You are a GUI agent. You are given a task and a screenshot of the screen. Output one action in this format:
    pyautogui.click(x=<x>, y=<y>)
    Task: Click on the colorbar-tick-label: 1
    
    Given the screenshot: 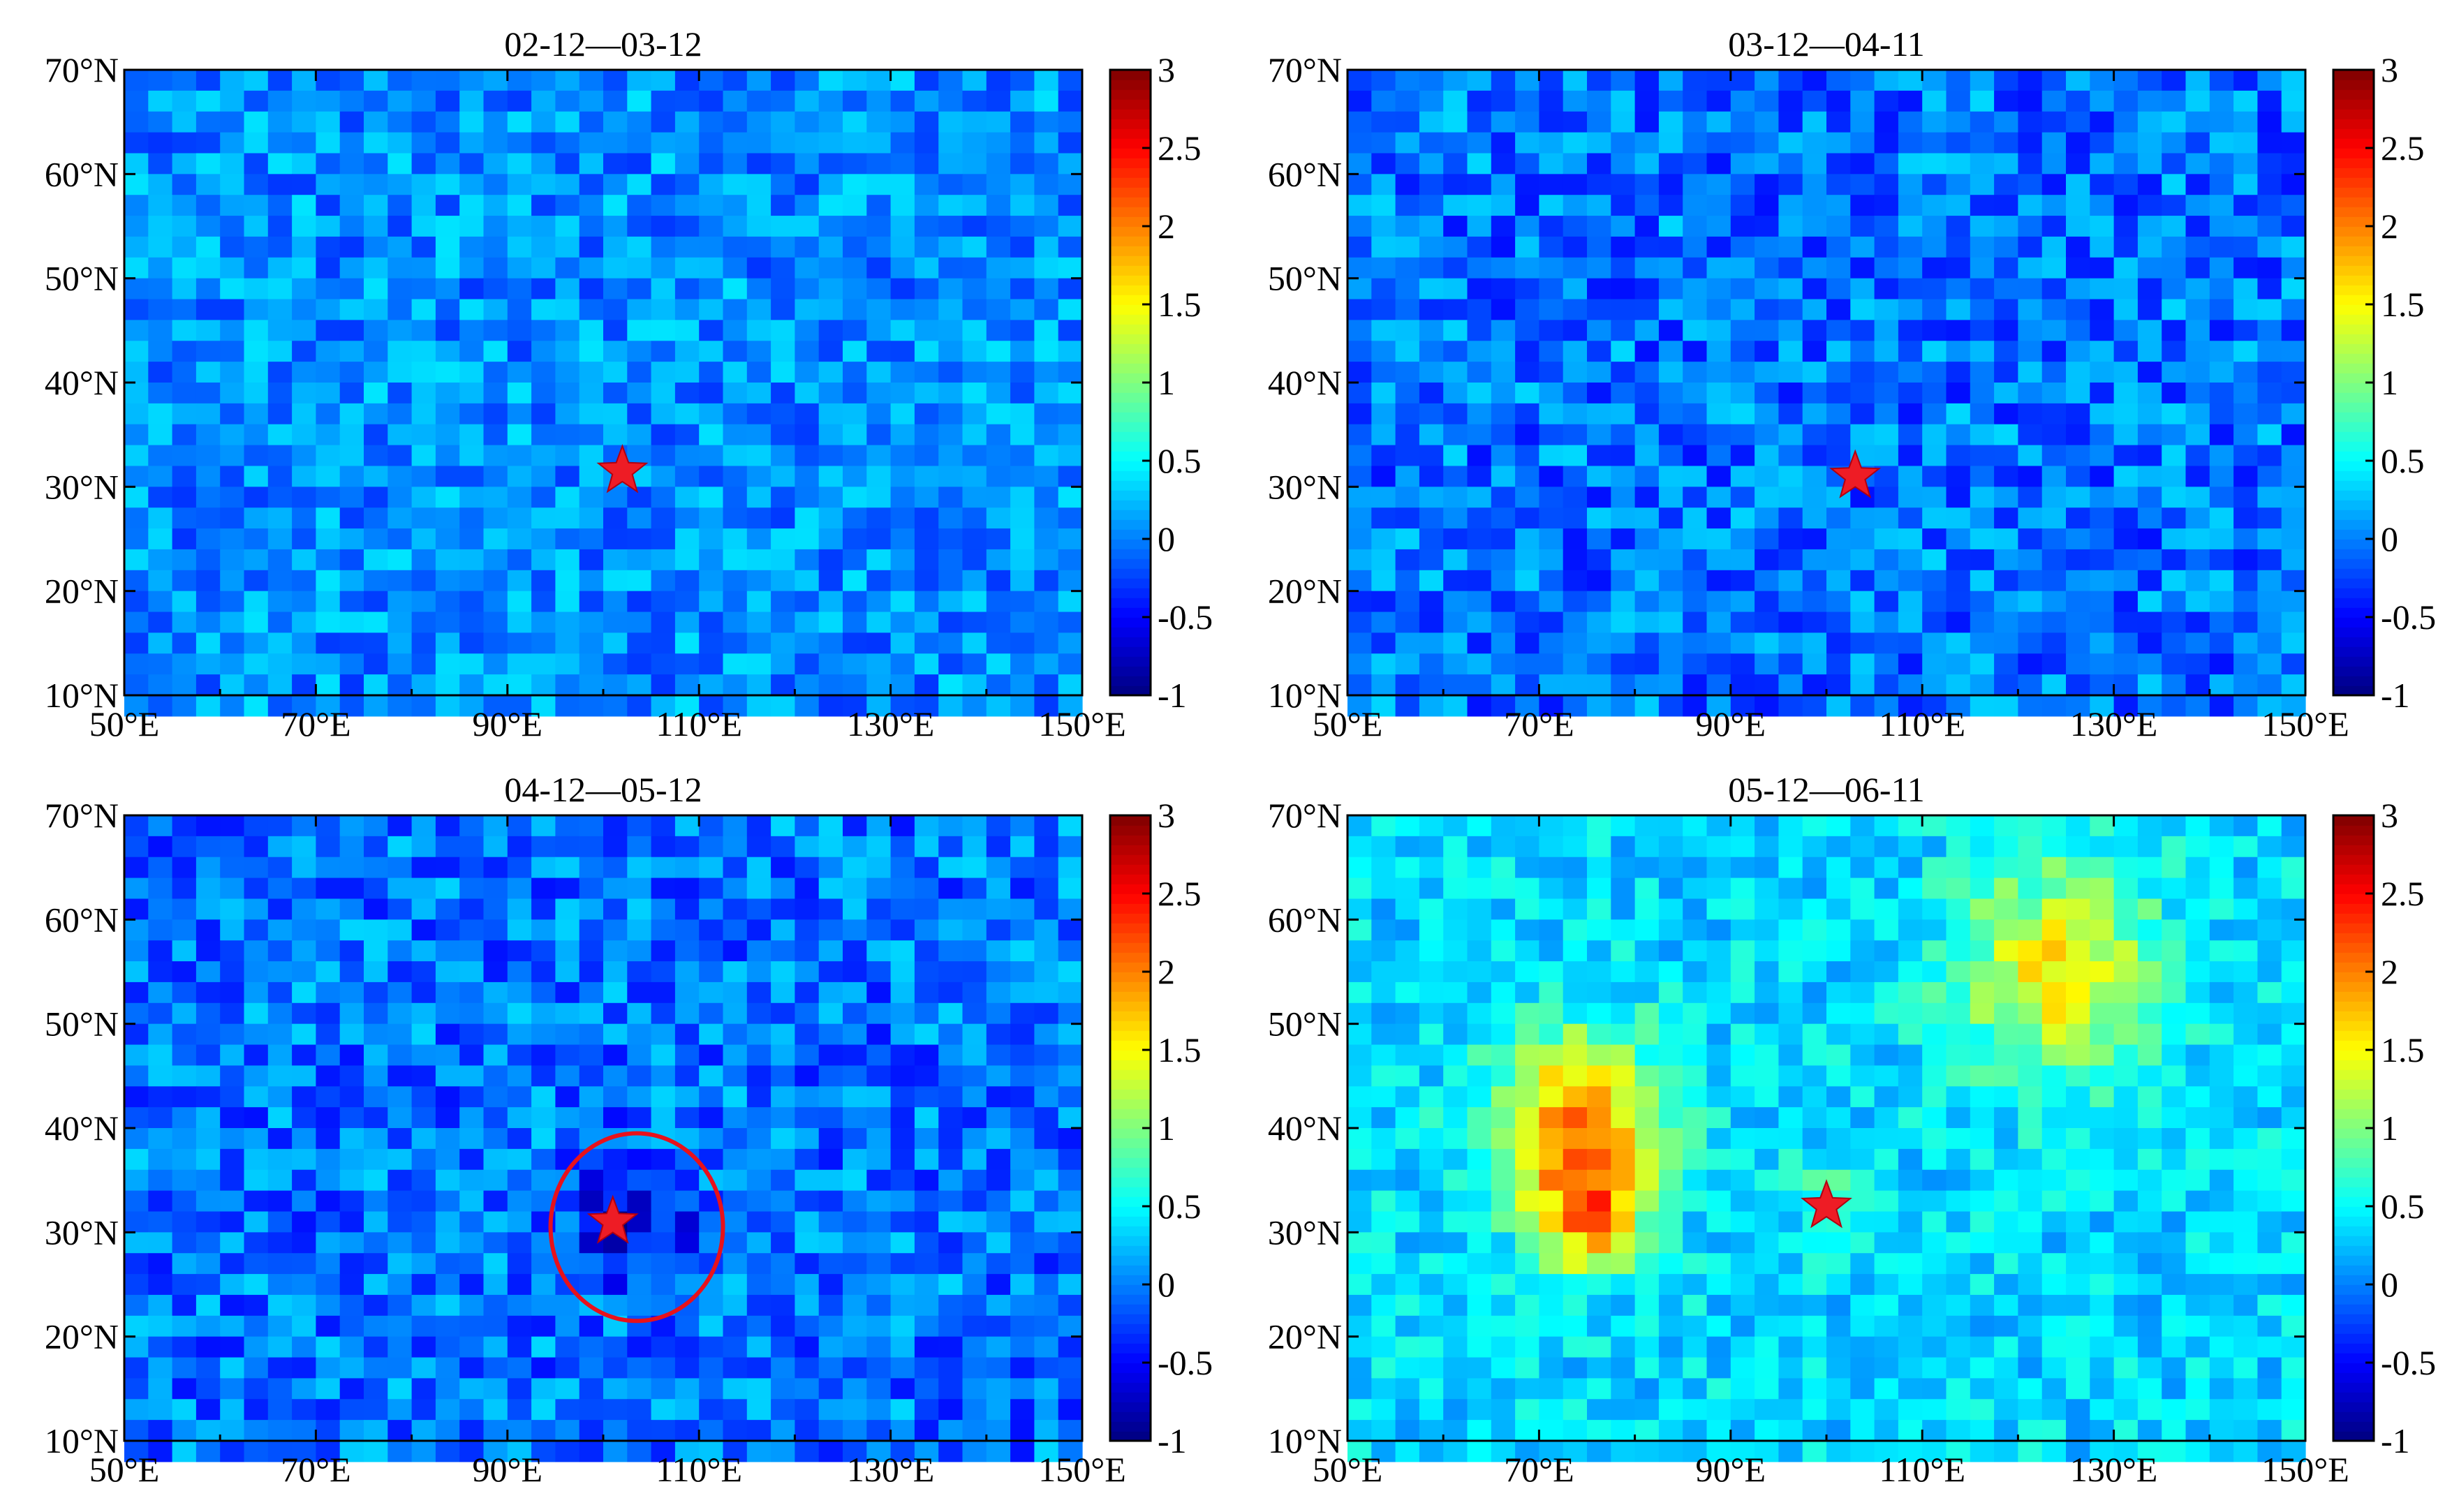 What is the action you would take?
    pyautogui.click(x=1166, y=382)
    